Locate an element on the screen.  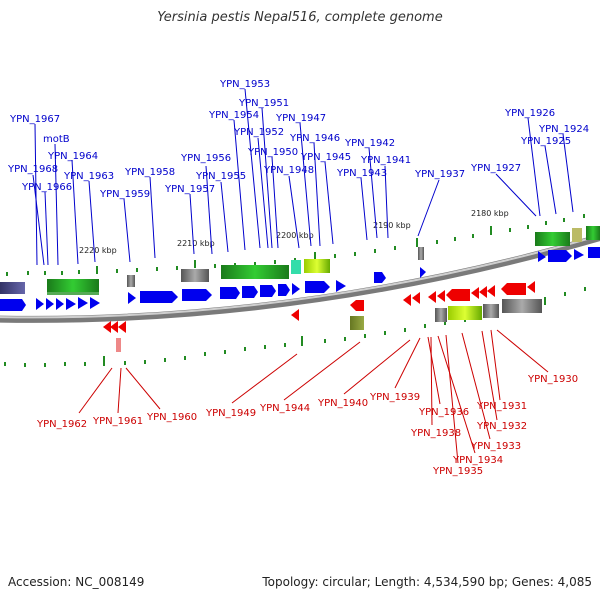
gene-label: YPN_1962 is located at coordinates (61, 424).